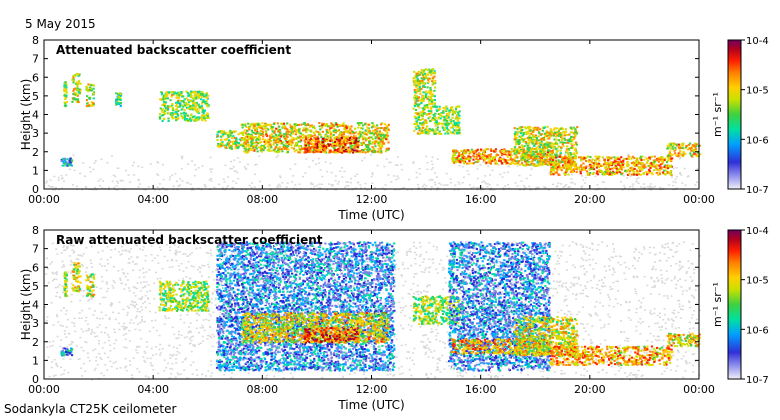 The width and height of the screenshot is (780, 420). What do you see at coordinates (173, 50) in the screenshot?
I see `panel-title: Attenuated backscatter coefficient` at bounding box center [173, 50].